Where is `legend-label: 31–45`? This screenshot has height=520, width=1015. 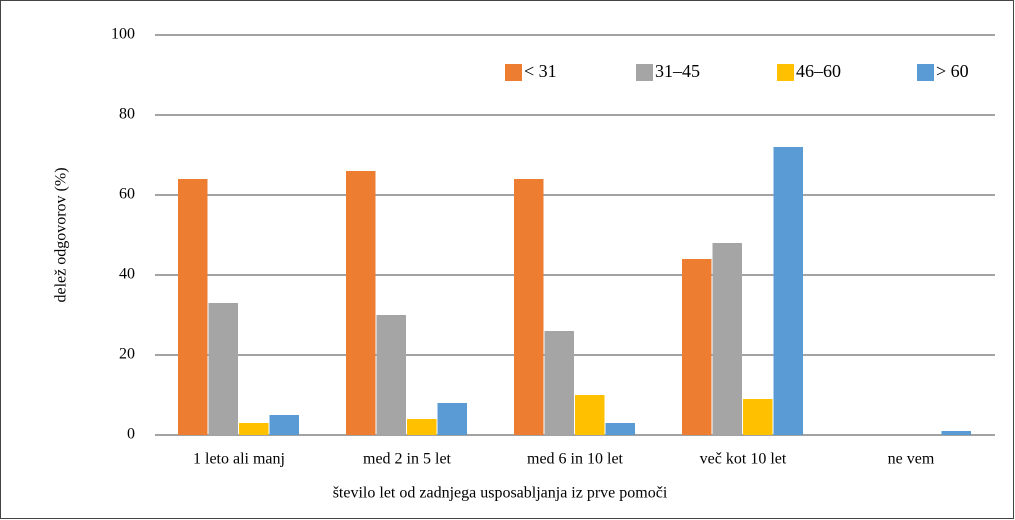
legend-label: 31–45 is located at coordinates (677, 71).